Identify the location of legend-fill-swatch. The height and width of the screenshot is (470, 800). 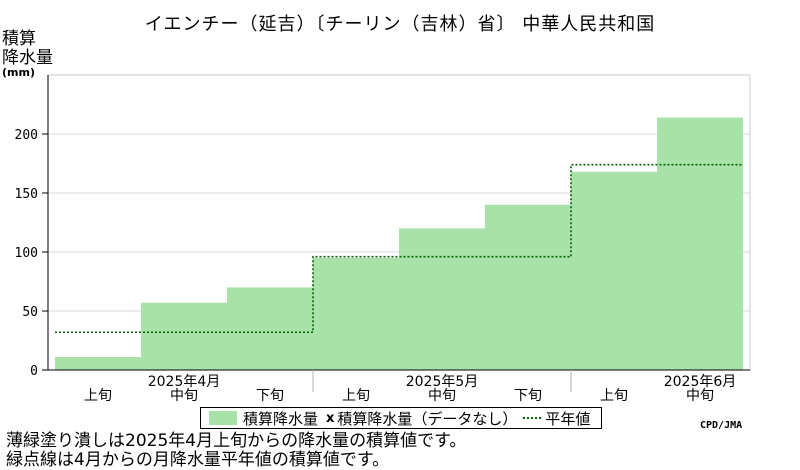
(223, 418).